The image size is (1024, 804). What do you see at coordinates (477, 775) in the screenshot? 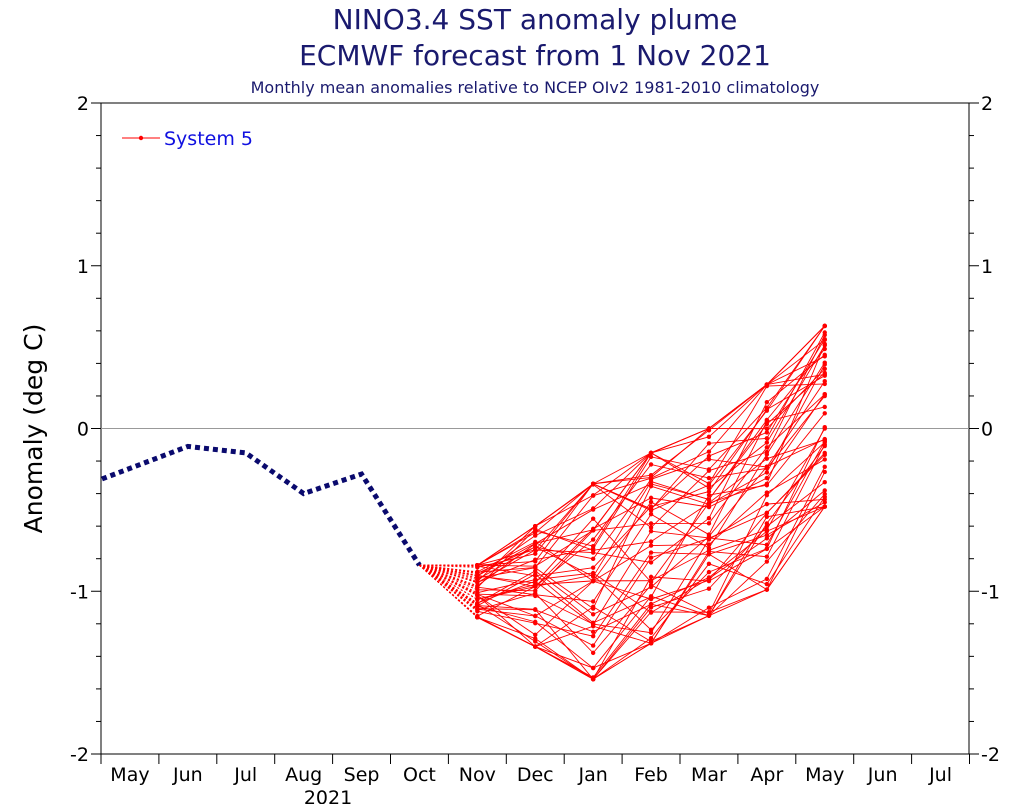
I see `x-tick-label: Nov` at bounding box center [477, 775].